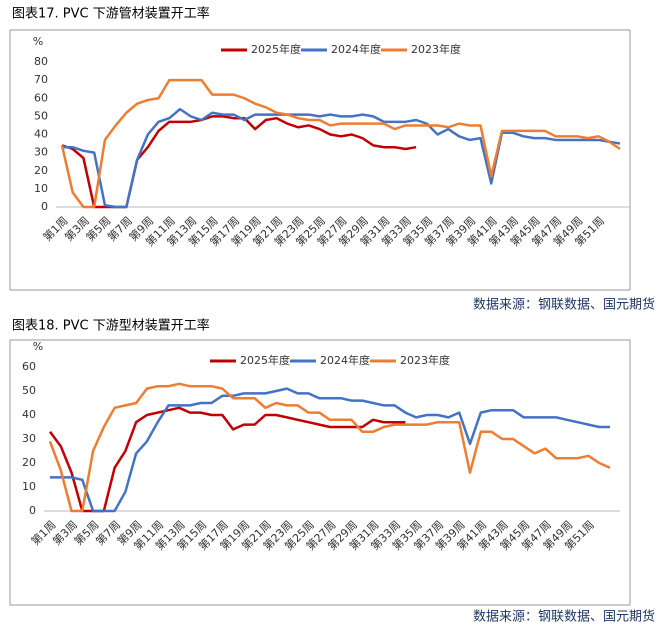 The height and width of the screenshot is (631, 667). What do you see at coordinates (41, 79) in the screenshot?
I see `y-tick-label: 70` at bounding box center [41, 79].